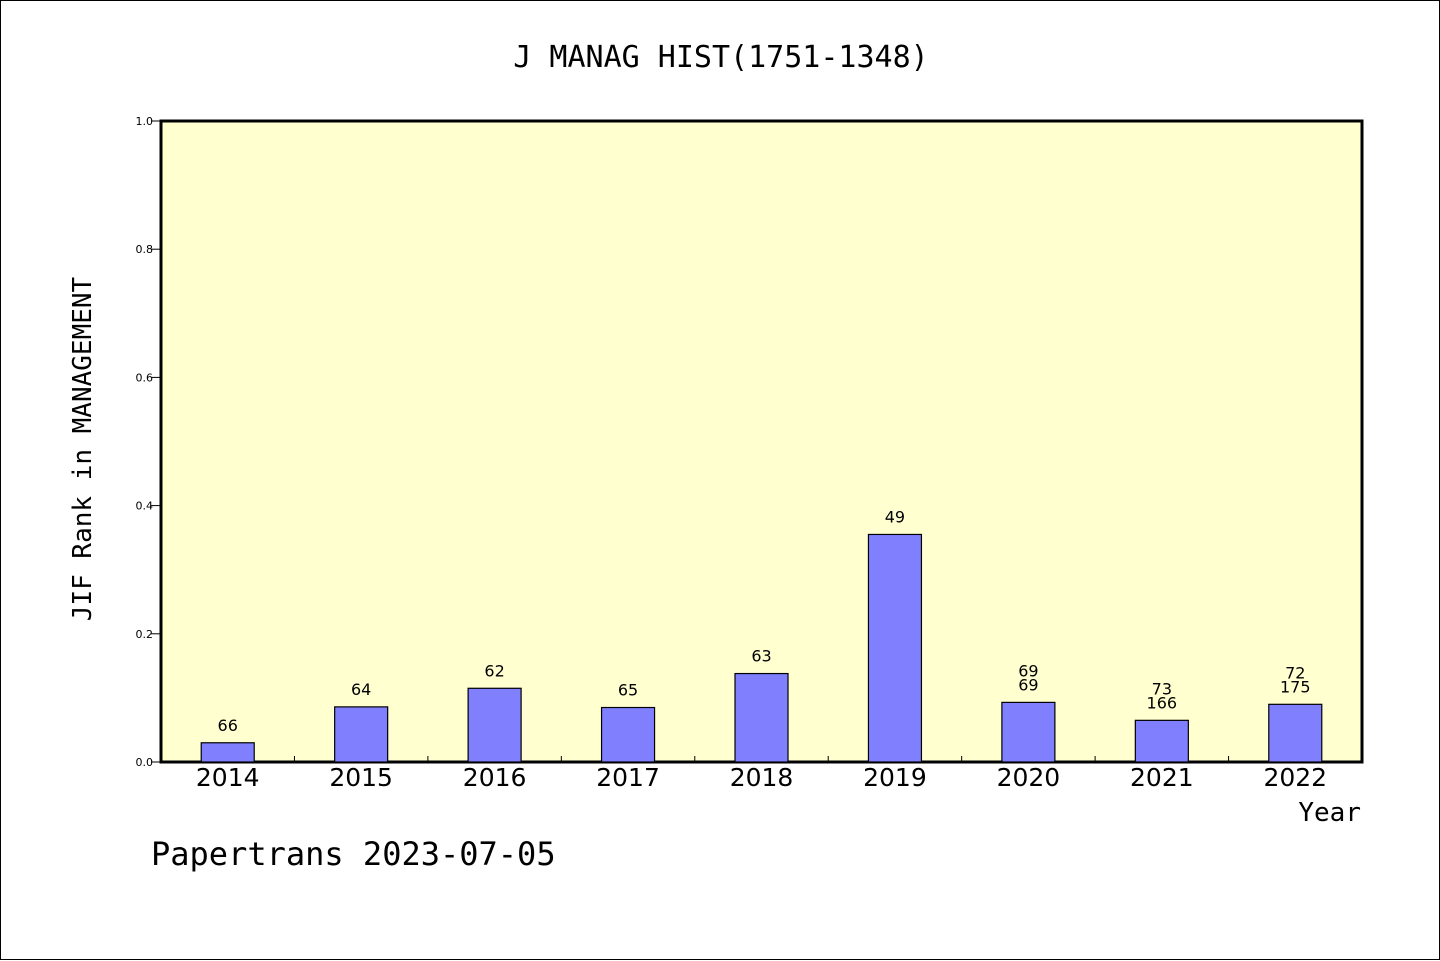  I want to click on x-axis-ticks: 2014 2015 2016 2017 2018 2019 2020 2021 2022, so click(761, 774).